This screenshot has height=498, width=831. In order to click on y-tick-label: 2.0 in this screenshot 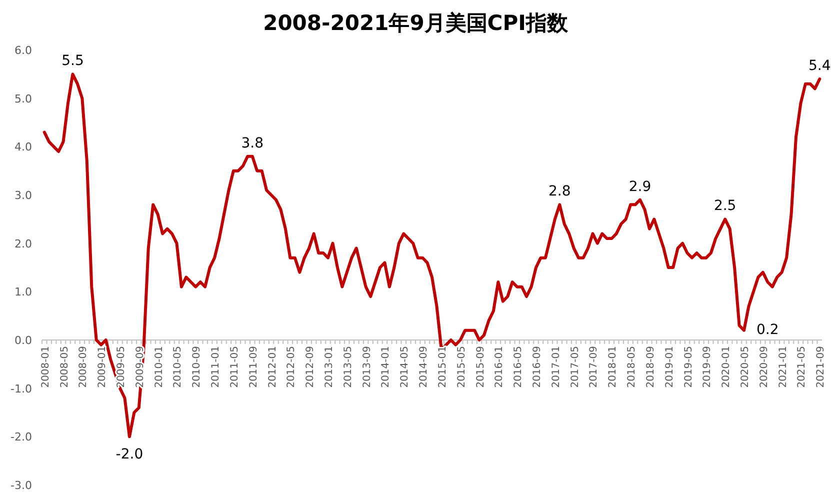, I will do `click(23, 243)`.